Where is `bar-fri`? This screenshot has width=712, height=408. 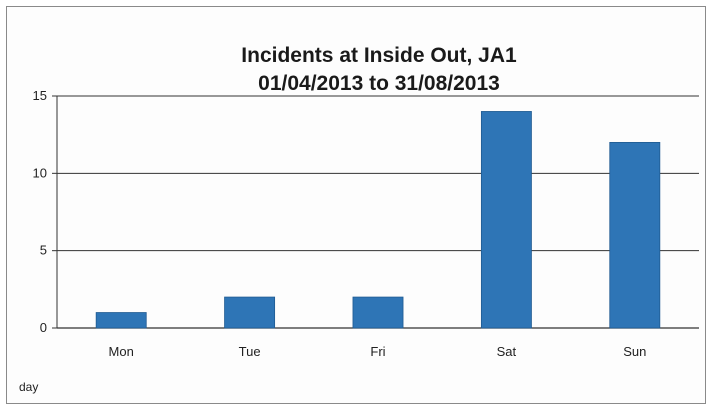 bar-fri is located at coordinates (378, 312).